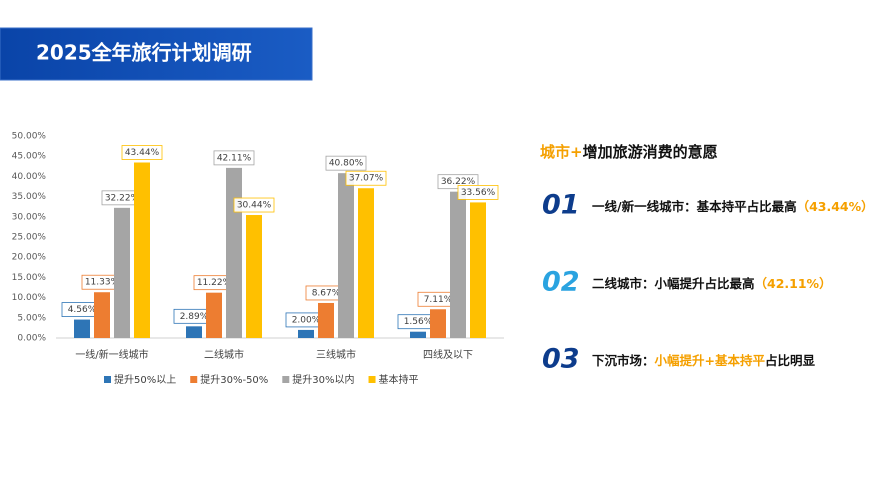  I want to click on legend-label: 基本持平, so click(399, 379).